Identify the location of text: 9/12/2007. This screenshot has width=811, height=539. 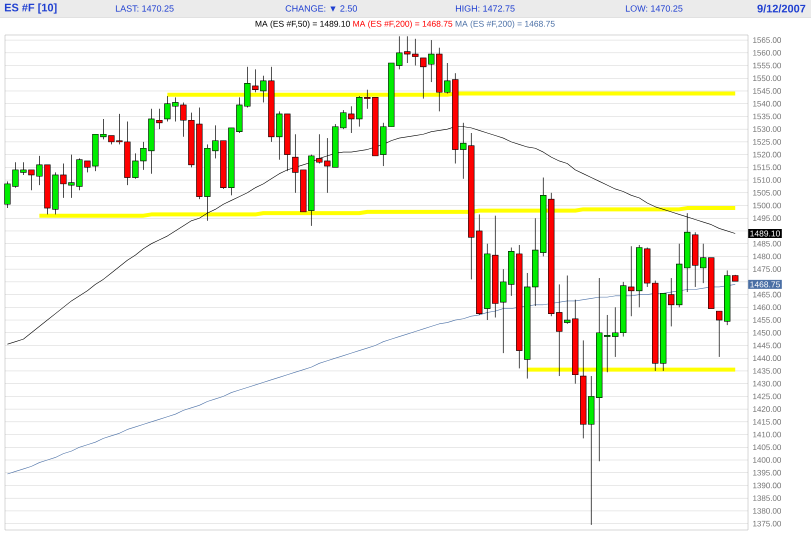
(781, 8).